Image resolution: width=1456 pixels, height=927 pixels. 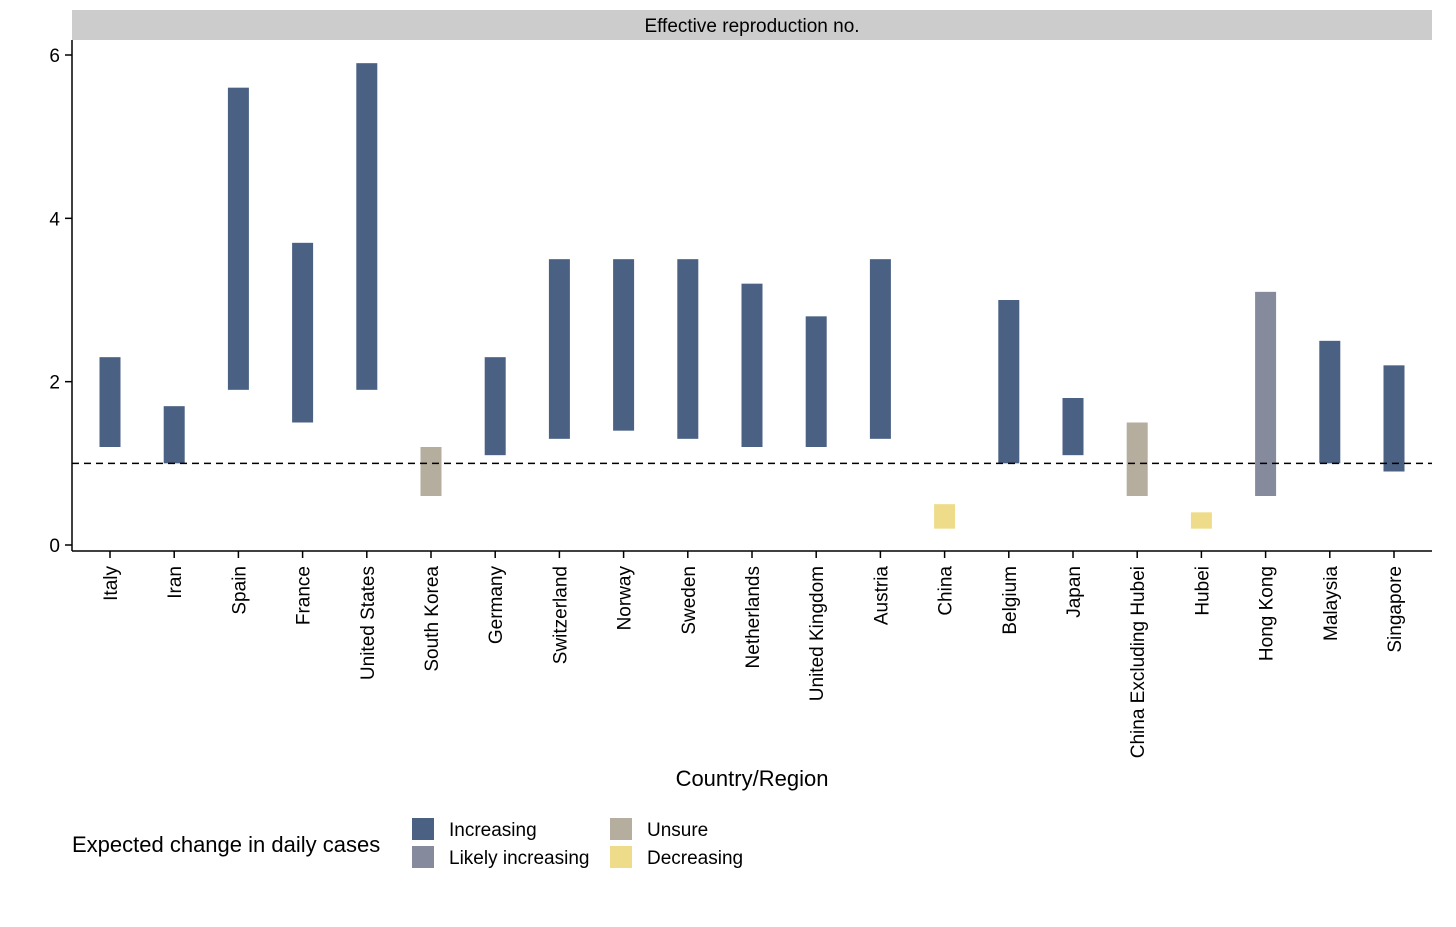 I want to click on x-tick-label: South Korea, so click(x=432, y=619).